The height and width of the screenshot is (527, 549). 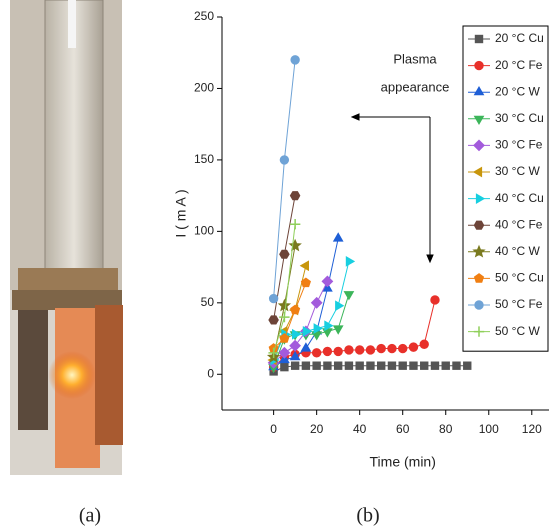 What do you see at coordinates (519, 145) in the screenshot?
I see `legend-label: 30 °C Fe` at bounding box center [519, 145].